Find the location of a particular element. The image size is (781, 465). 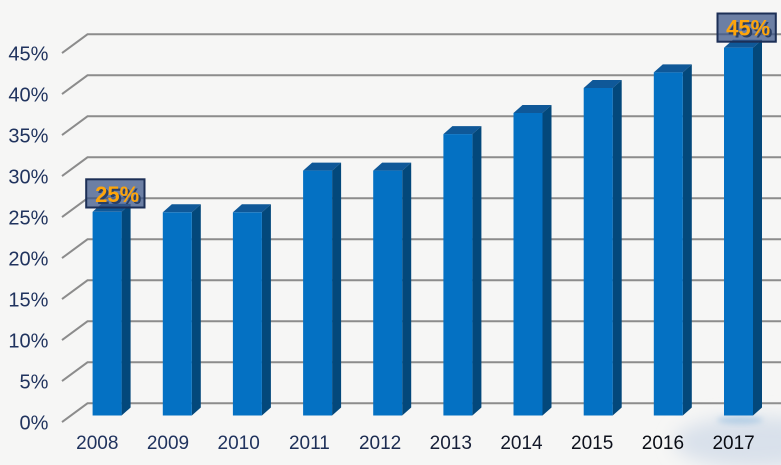

svg-text: 5% is located at coordinates (33, 382).